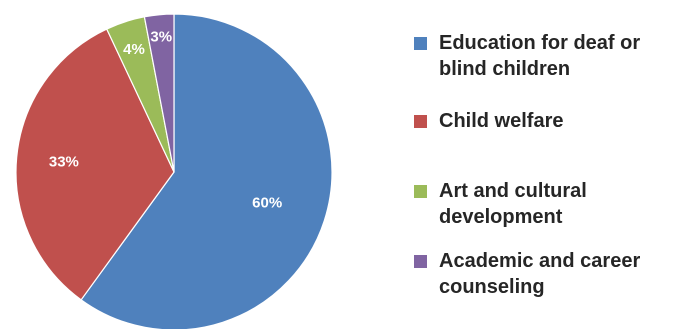  What do you see at coordinates (267, 202) in the screenshot?
I see `pie-data-label-0: 60%` at bounding box center [267, 202].